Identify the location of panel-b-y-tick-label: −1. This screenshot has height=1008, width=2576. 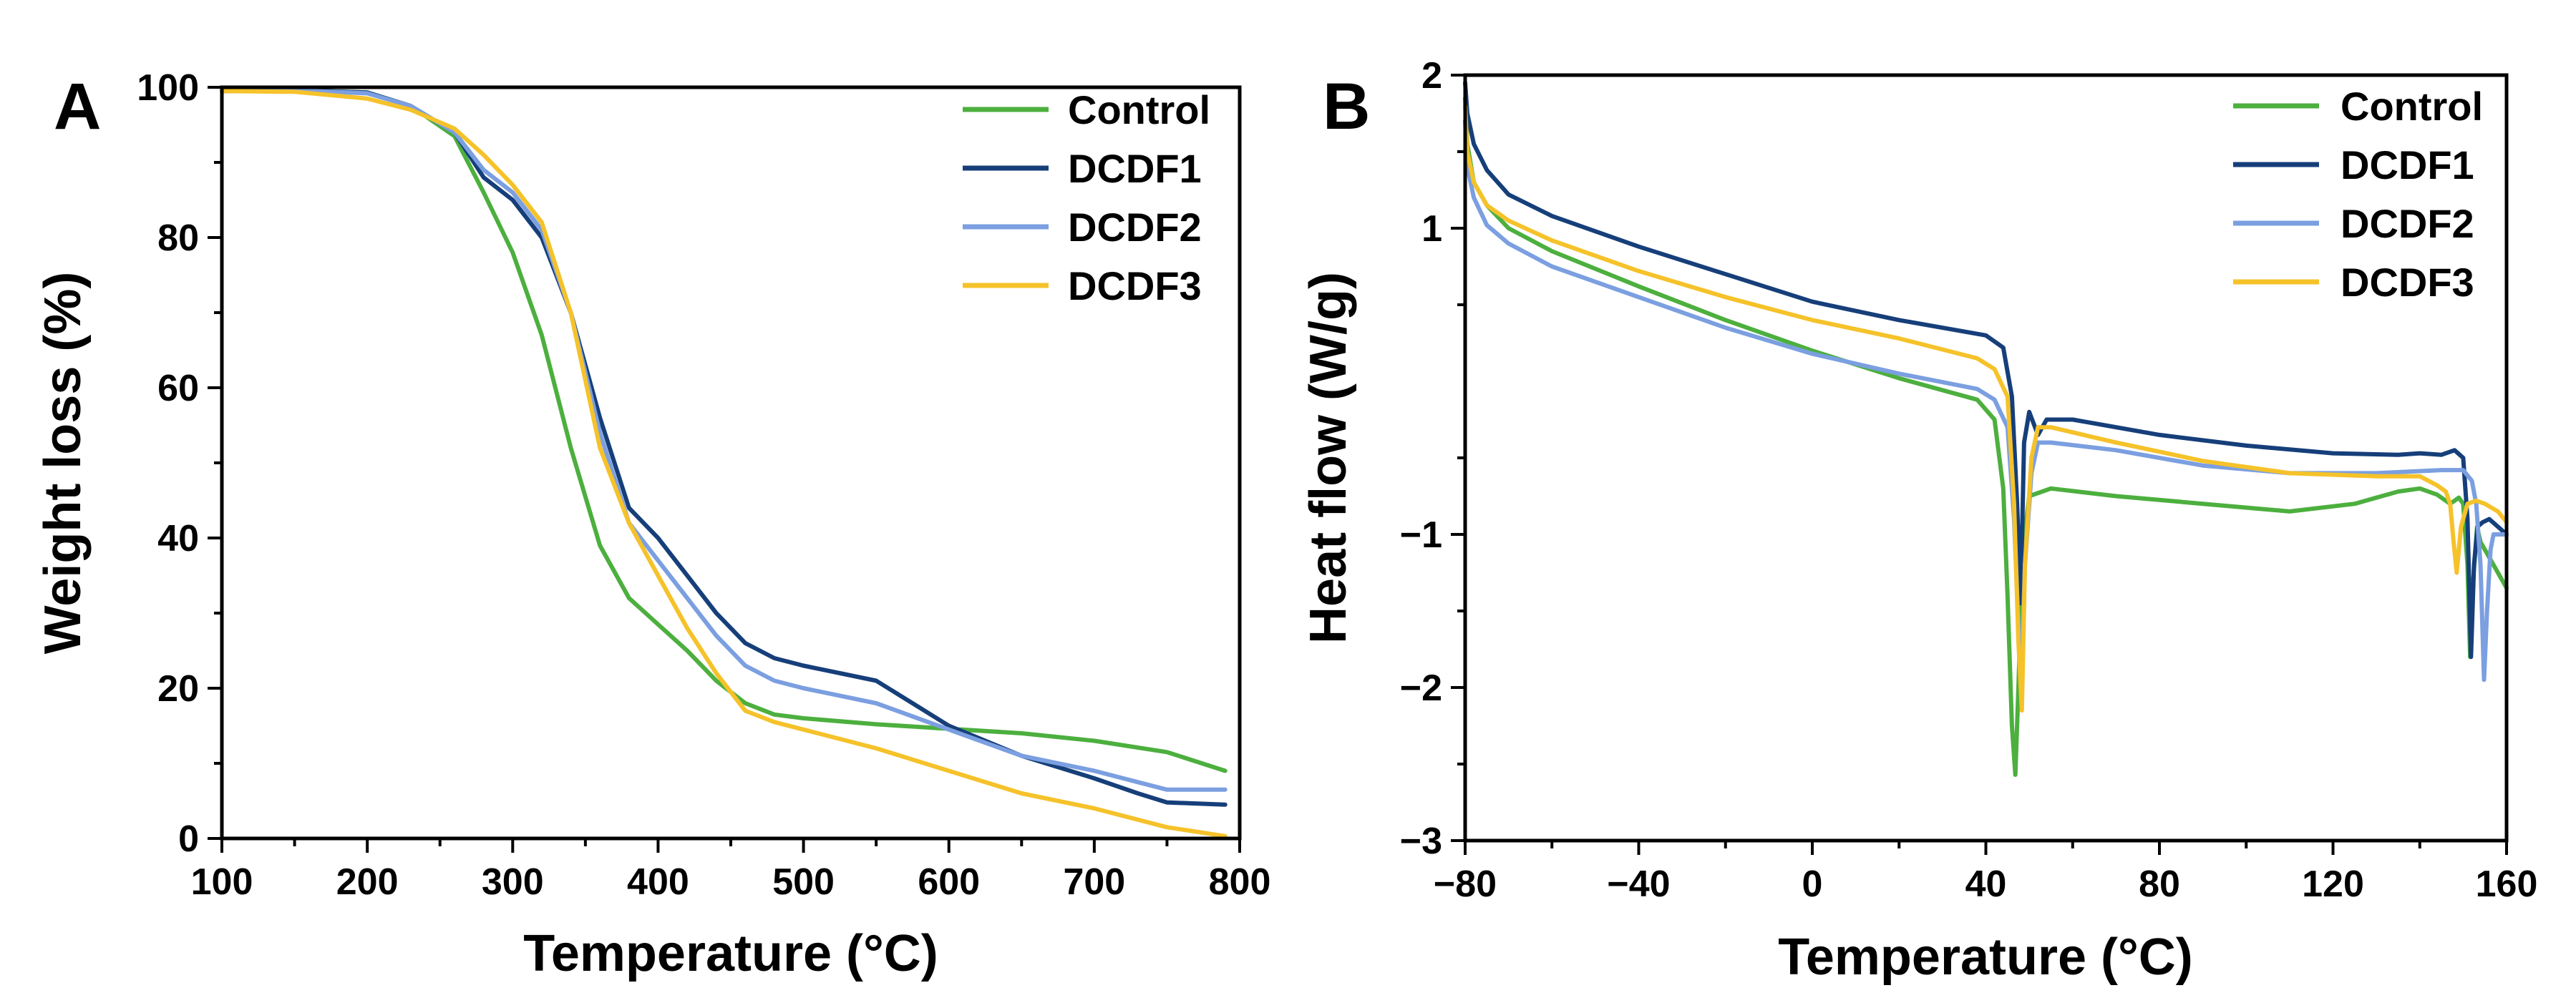
(1421, 535).